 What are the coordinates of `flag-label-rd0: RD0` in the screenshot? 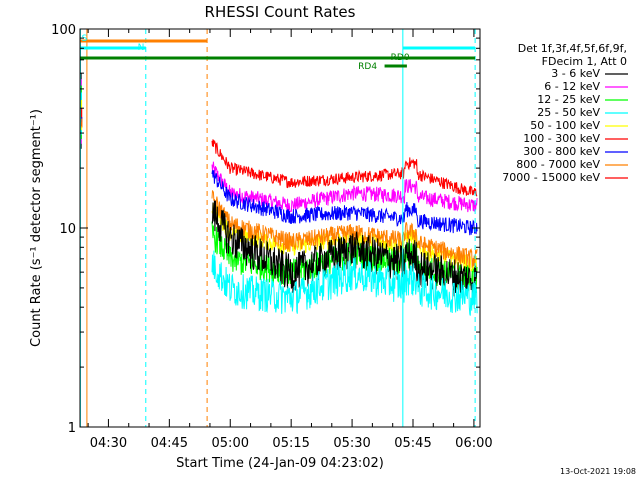 It's located at (400, 58).